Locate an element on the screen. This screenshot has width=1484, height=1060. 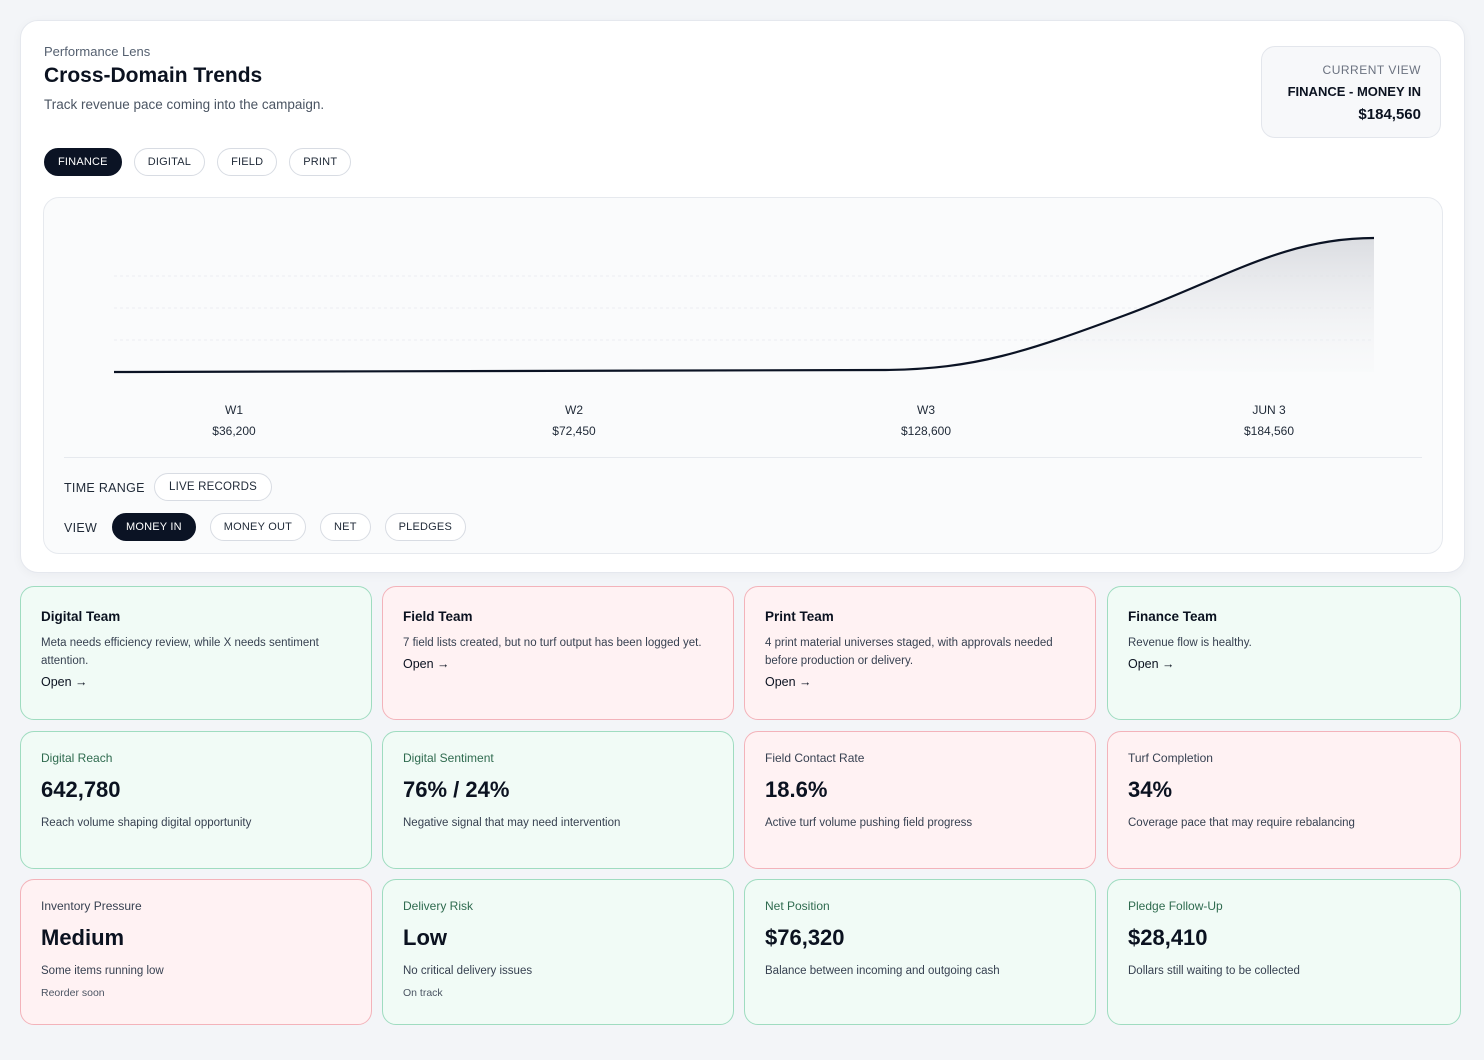
metric-value: Medium is located at coordinates (83, 937).